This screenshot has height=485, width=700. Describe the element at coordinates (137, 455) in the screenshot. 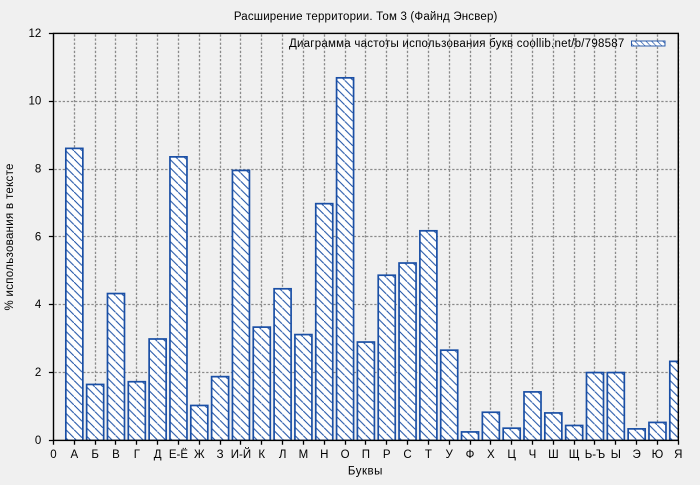

I see `svg-text: Г` at that location.